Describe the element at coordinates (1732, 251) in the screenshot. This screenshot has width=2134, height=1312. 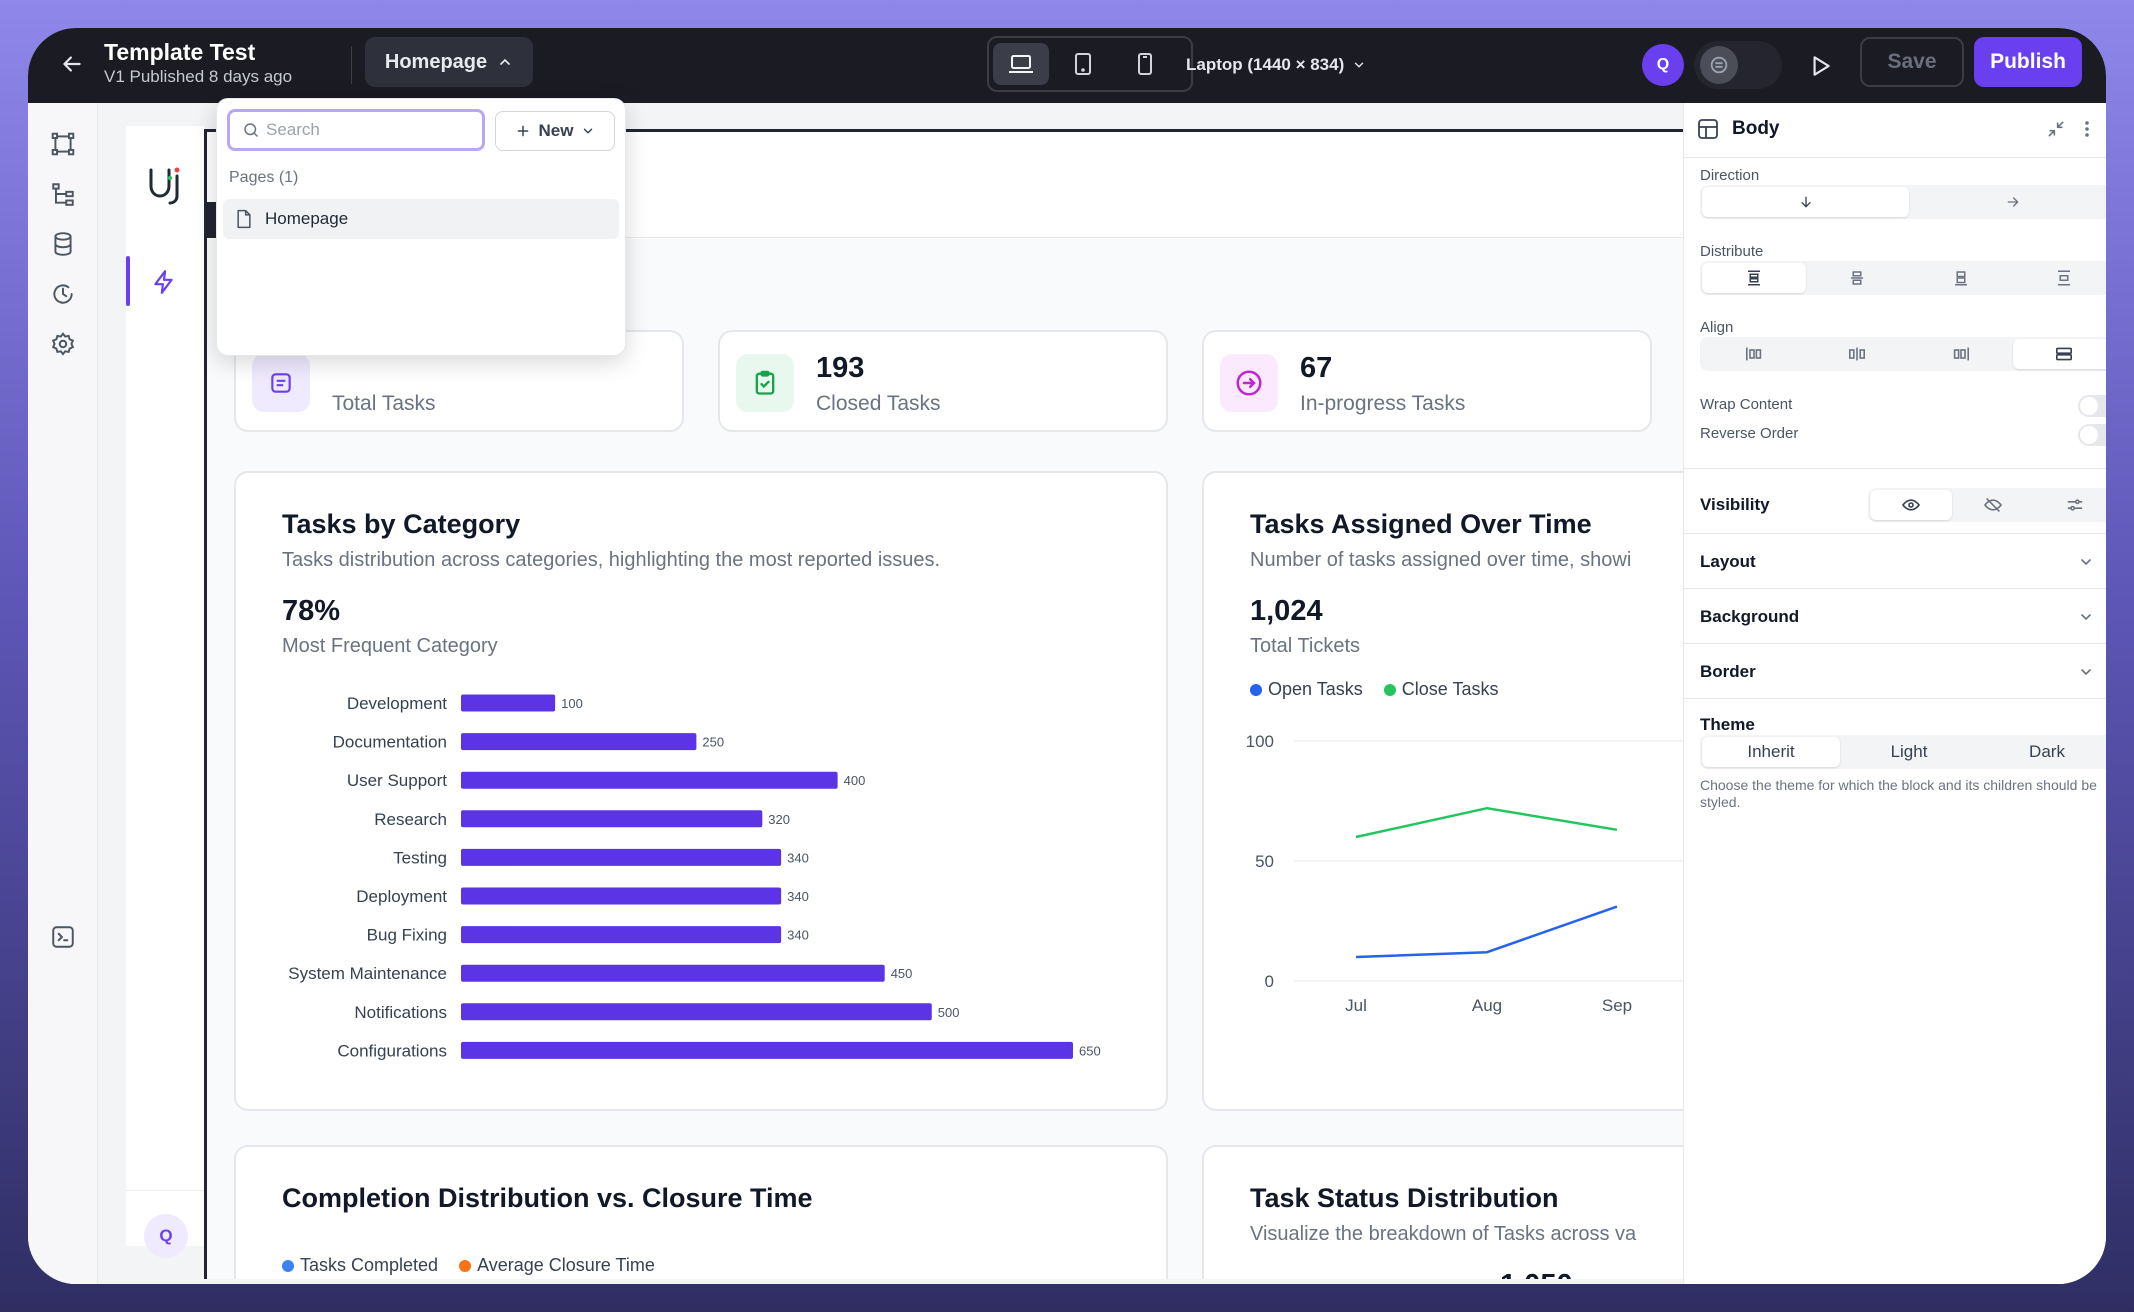
I see `distribute-label: Distribute` at that location.